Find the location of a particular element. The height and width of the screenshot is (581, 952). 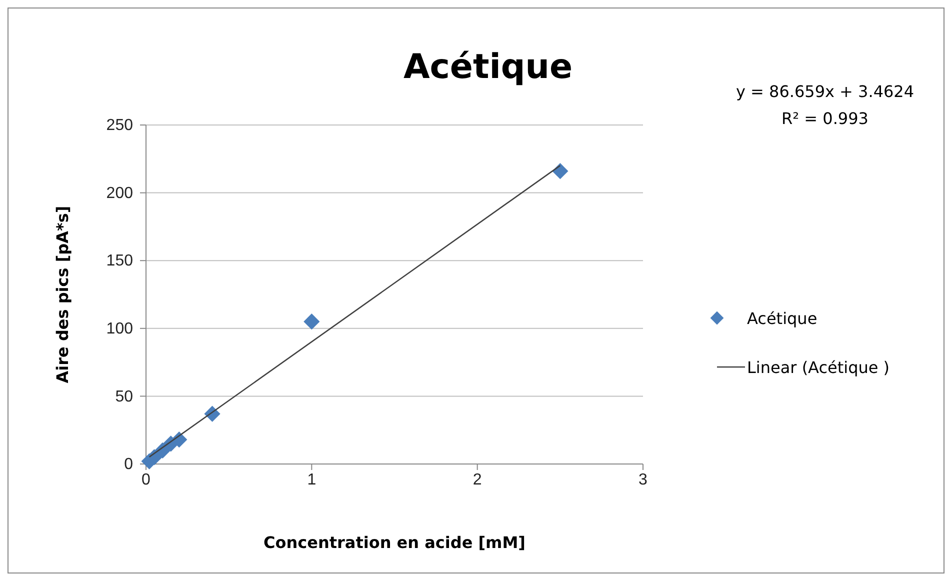

x-tick-label: 2 is located at coordinates (477, 479).